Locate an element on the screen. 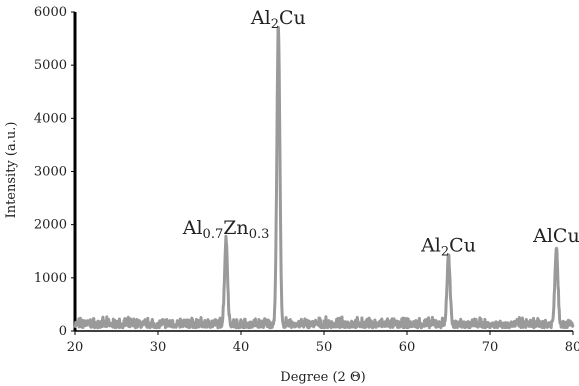 This screenshot has width=579, height=386. x-tick-label: 80 is located at coordinates (572, 347).